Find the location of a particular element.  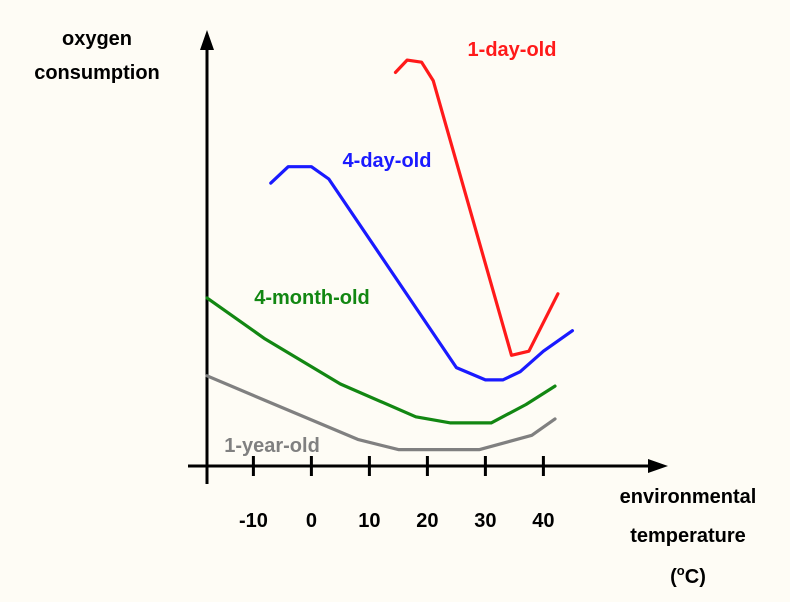

series-line-1-day-old is located at coordinates (476, 207).